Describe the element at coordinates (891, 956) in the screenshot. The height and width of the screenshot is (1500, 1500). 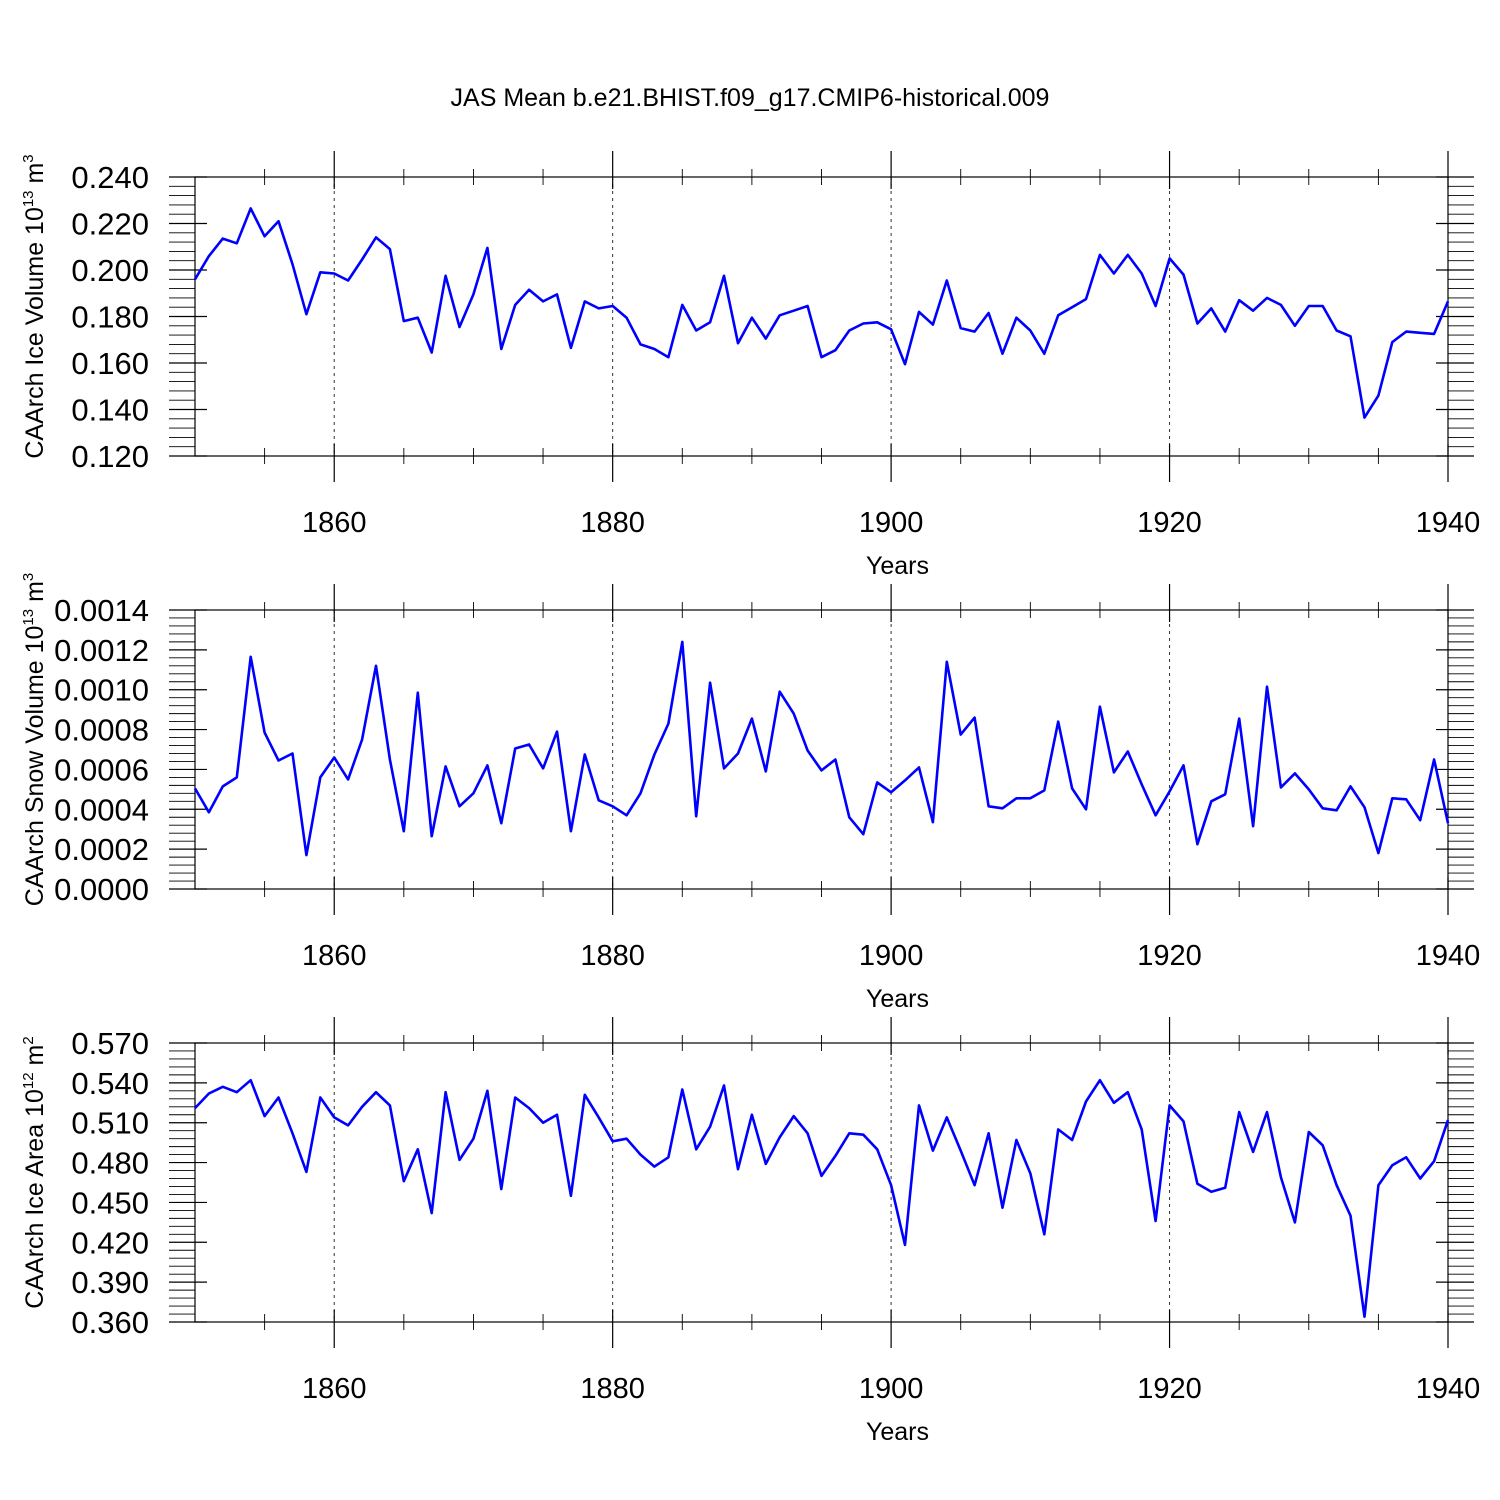
I see `snow-volume-xtick-label: 1900` at that location.